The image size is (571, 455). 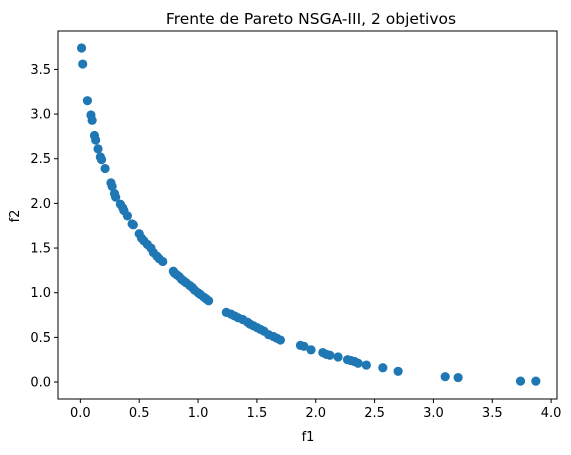 I want to click on x-tick-label: 0.0, so click(x=80, y=413).